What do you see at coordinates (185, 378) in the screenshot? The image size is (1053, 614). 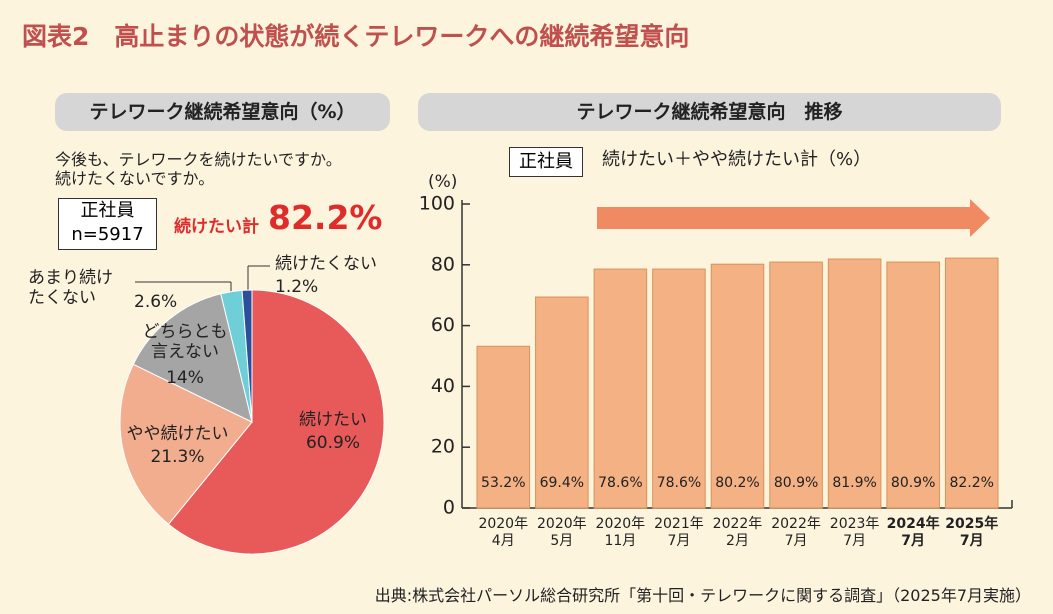 I see `slice-value: 14%` at bounding box center [185, 378].